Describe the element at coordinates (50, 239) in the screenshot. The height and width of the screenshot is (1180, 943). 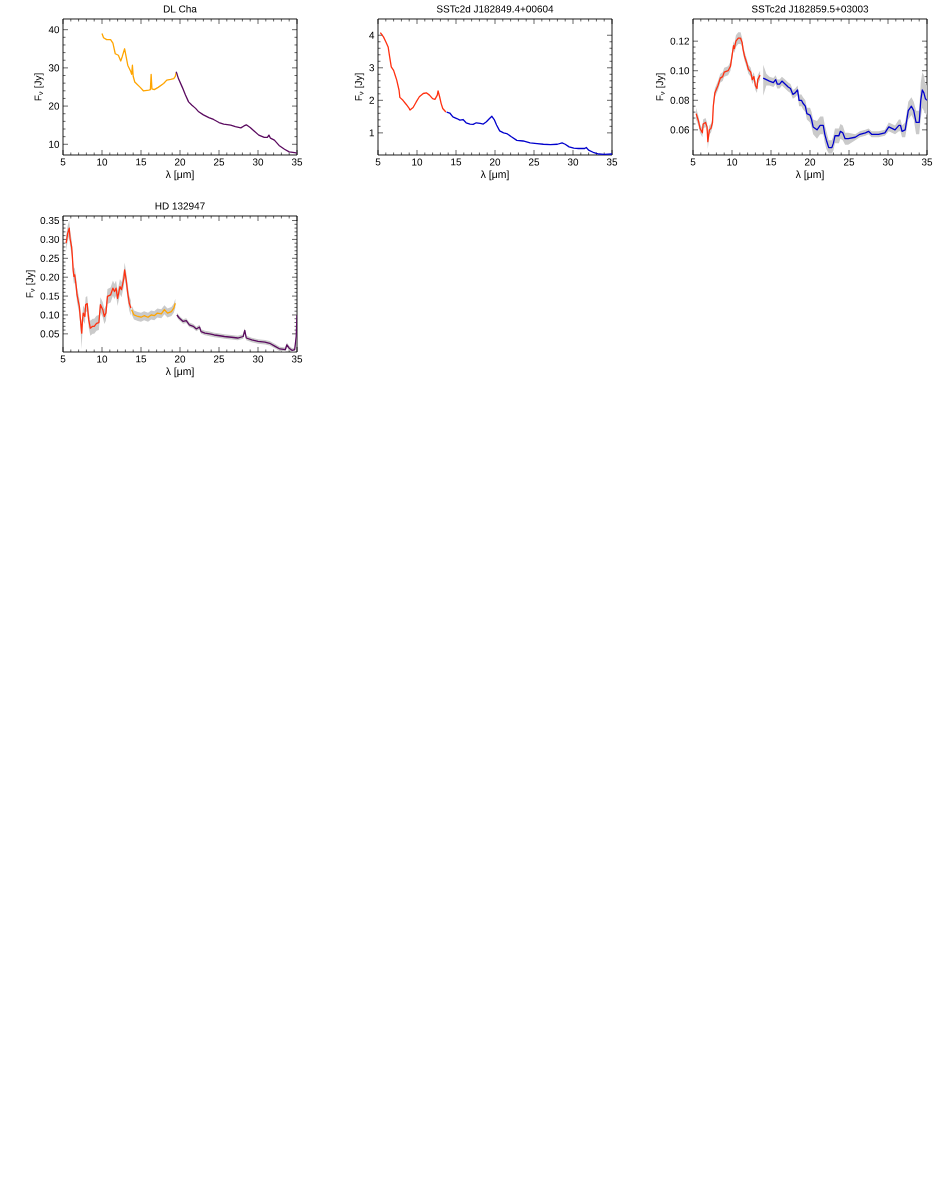
I see `y-tick-label: 0.30` at that location.